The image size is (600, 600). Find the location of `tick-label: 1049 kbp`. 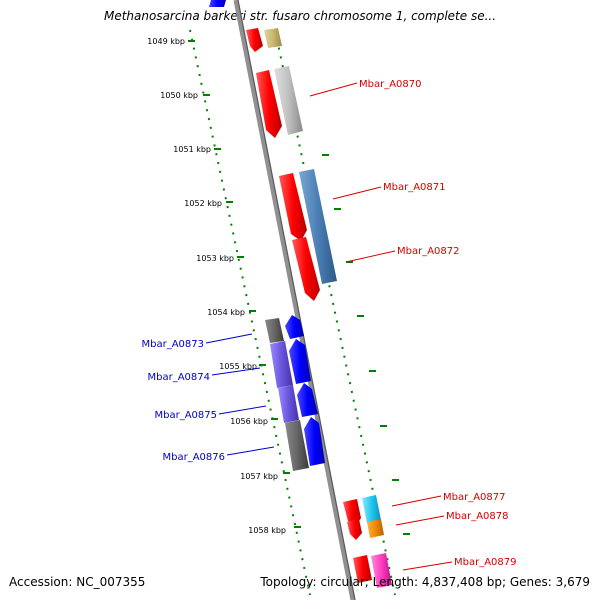

tick-label: 1049 kbp is located at coordinates (166, 41).